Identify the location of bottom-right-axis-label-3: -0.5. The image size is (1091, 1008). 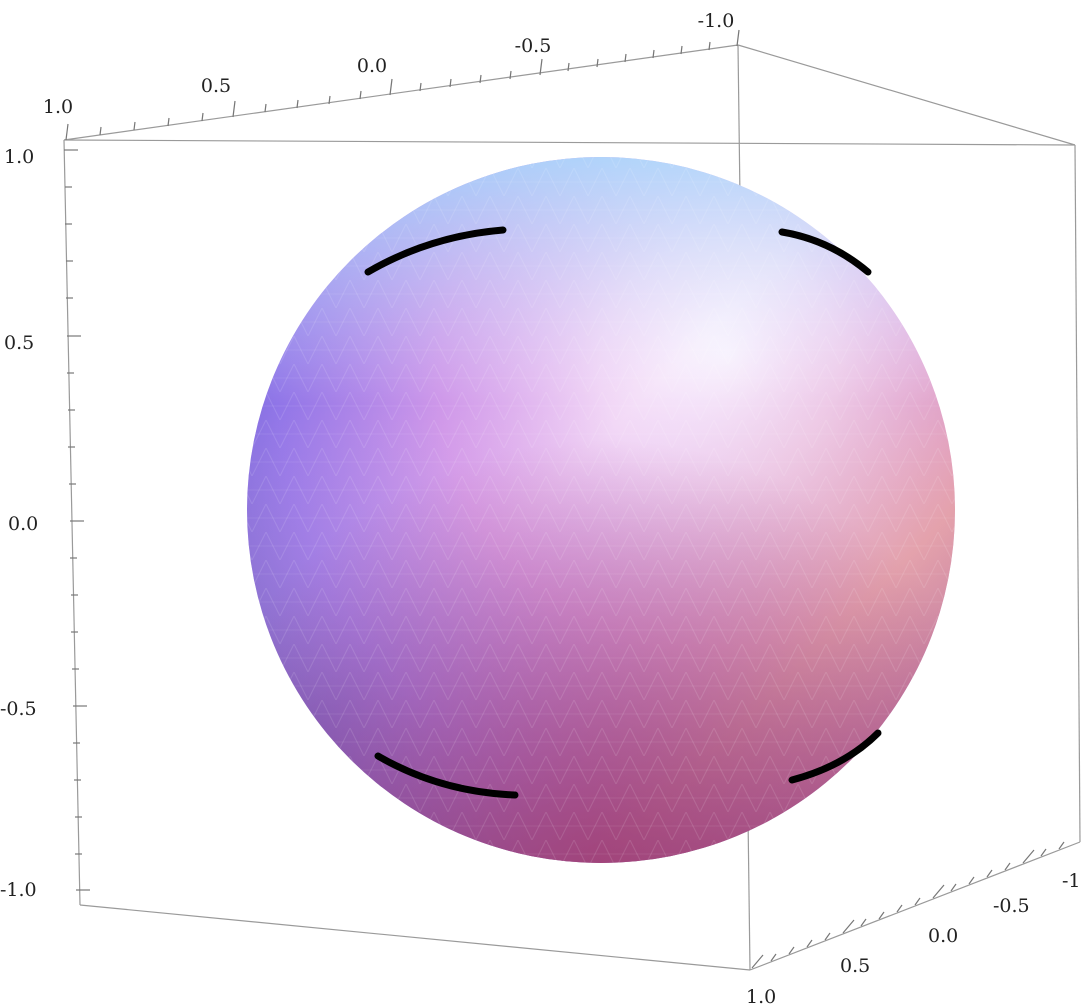
(1011, 906).